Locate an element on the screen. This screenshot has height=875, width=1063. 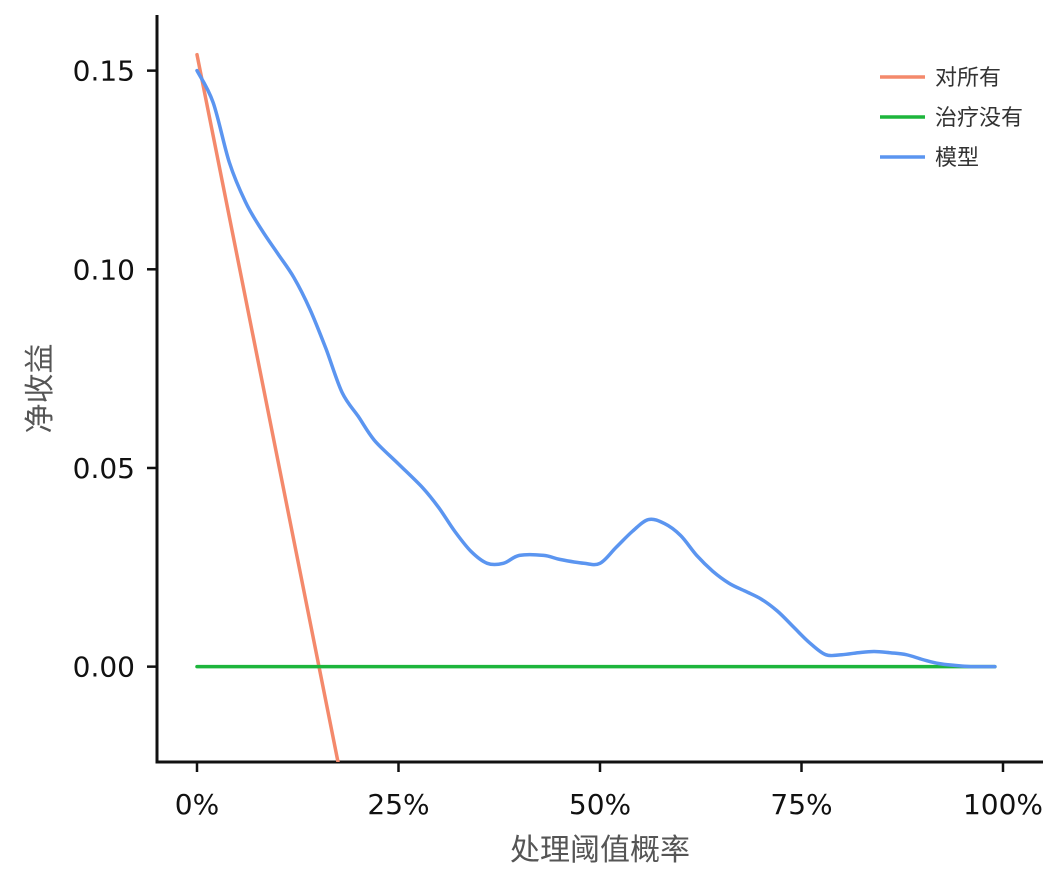
x-axis-title: 处理阈值概率 is located at coordinates (600, 850).